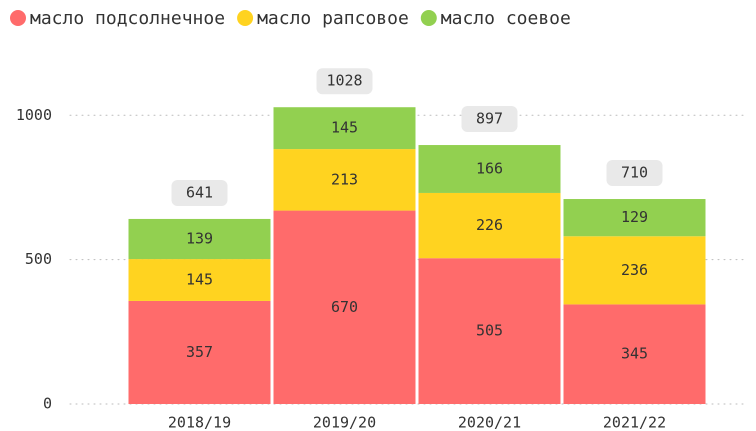 The width and height of the screenshot is (756, 431). What do you see at coordinates (489, 422) in the screenshot?
I see `x-tick-label: 2020/21` at bounding box center [489, 422].